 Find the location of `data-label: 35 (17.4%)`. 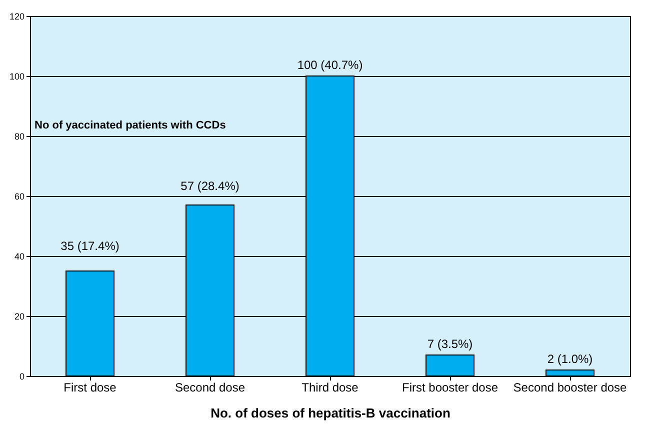

data-label: 35 (17.4%) is located at coordinates (90, 246).